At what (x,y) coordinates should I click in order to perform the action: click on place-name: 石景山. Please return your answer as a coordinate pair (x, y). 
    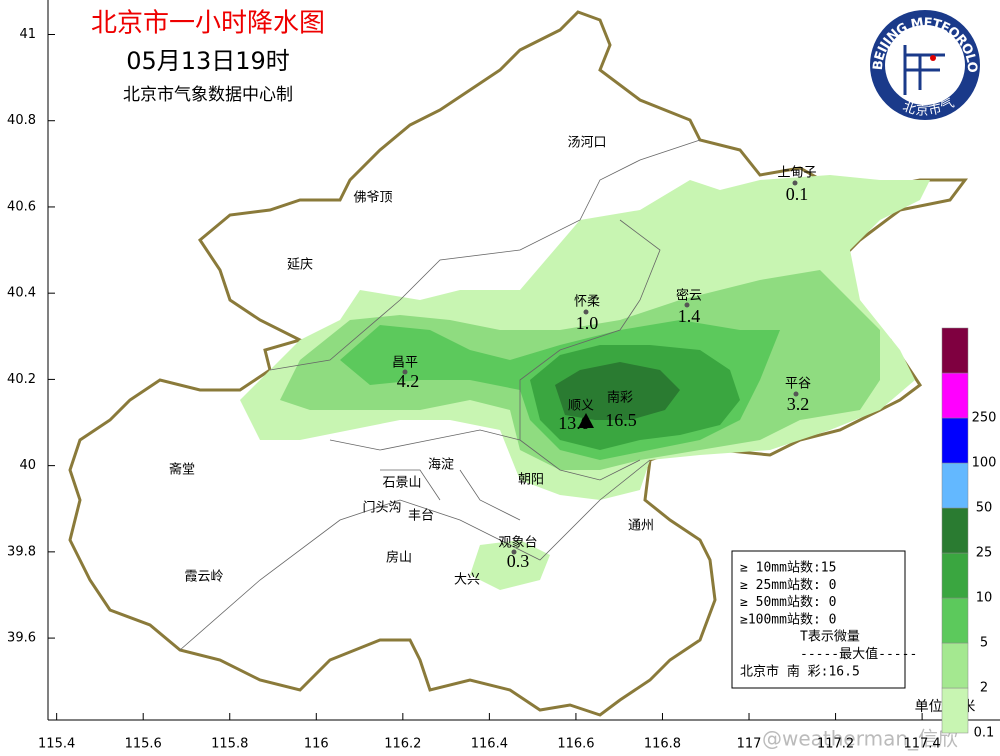
    Looking at the image, I should click on (401, 483).